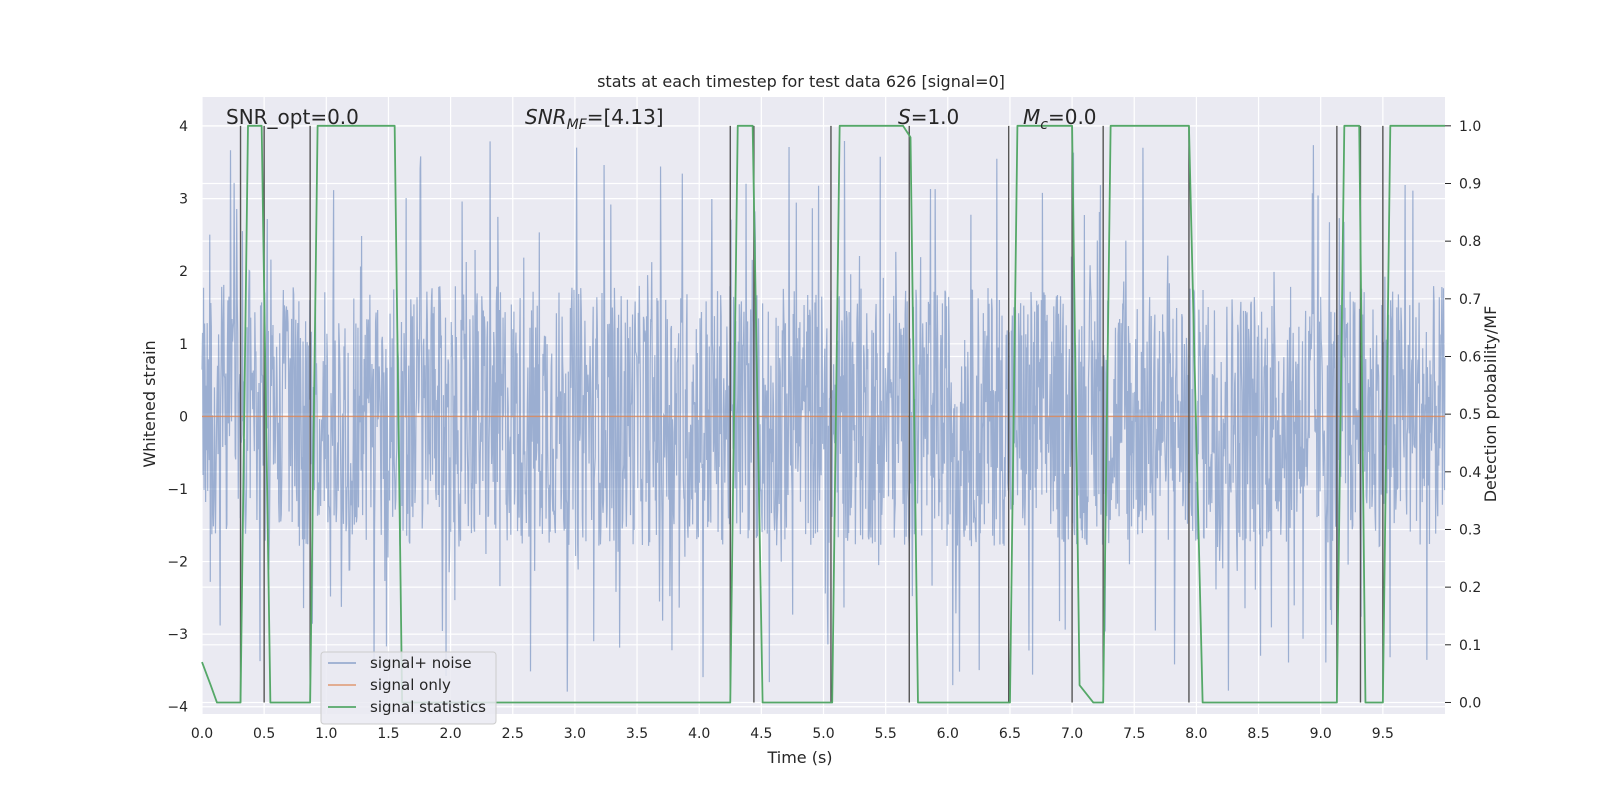  Describe the element at coordinates (1010, 734) in the screenshot. I see `x-tick-label: 6.5` at that location.